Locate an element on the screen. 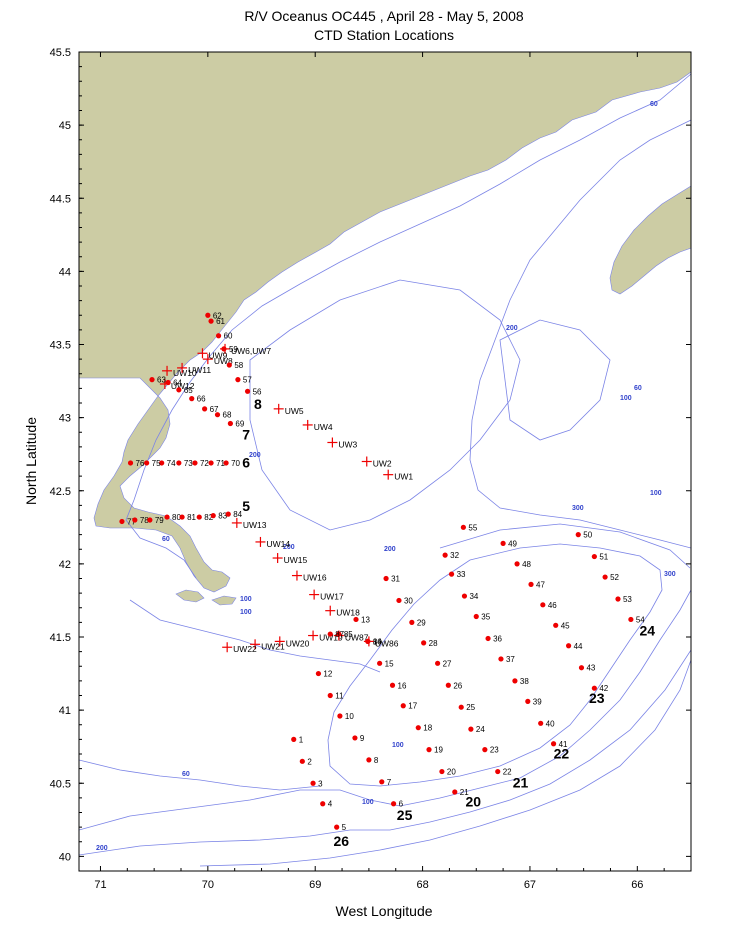  station-label: 74 is located at coordinates (171, 463).